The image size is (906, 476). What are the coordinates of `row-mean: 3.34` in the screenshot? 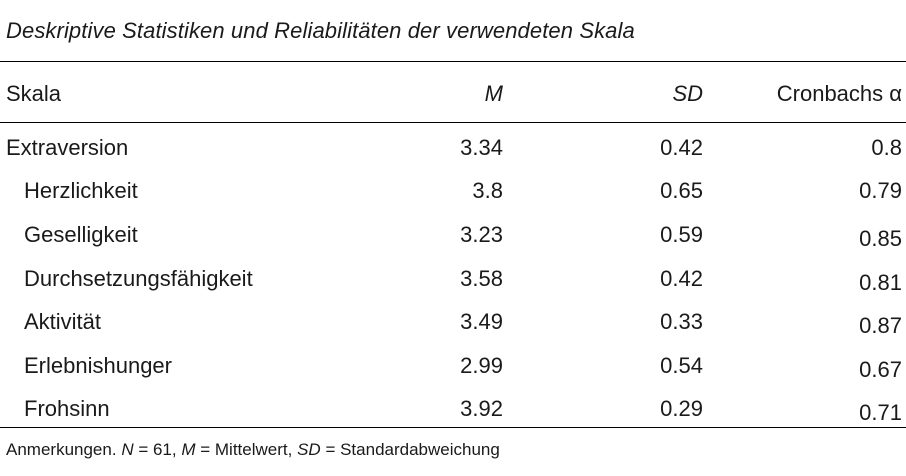 It's located at (481, 147).